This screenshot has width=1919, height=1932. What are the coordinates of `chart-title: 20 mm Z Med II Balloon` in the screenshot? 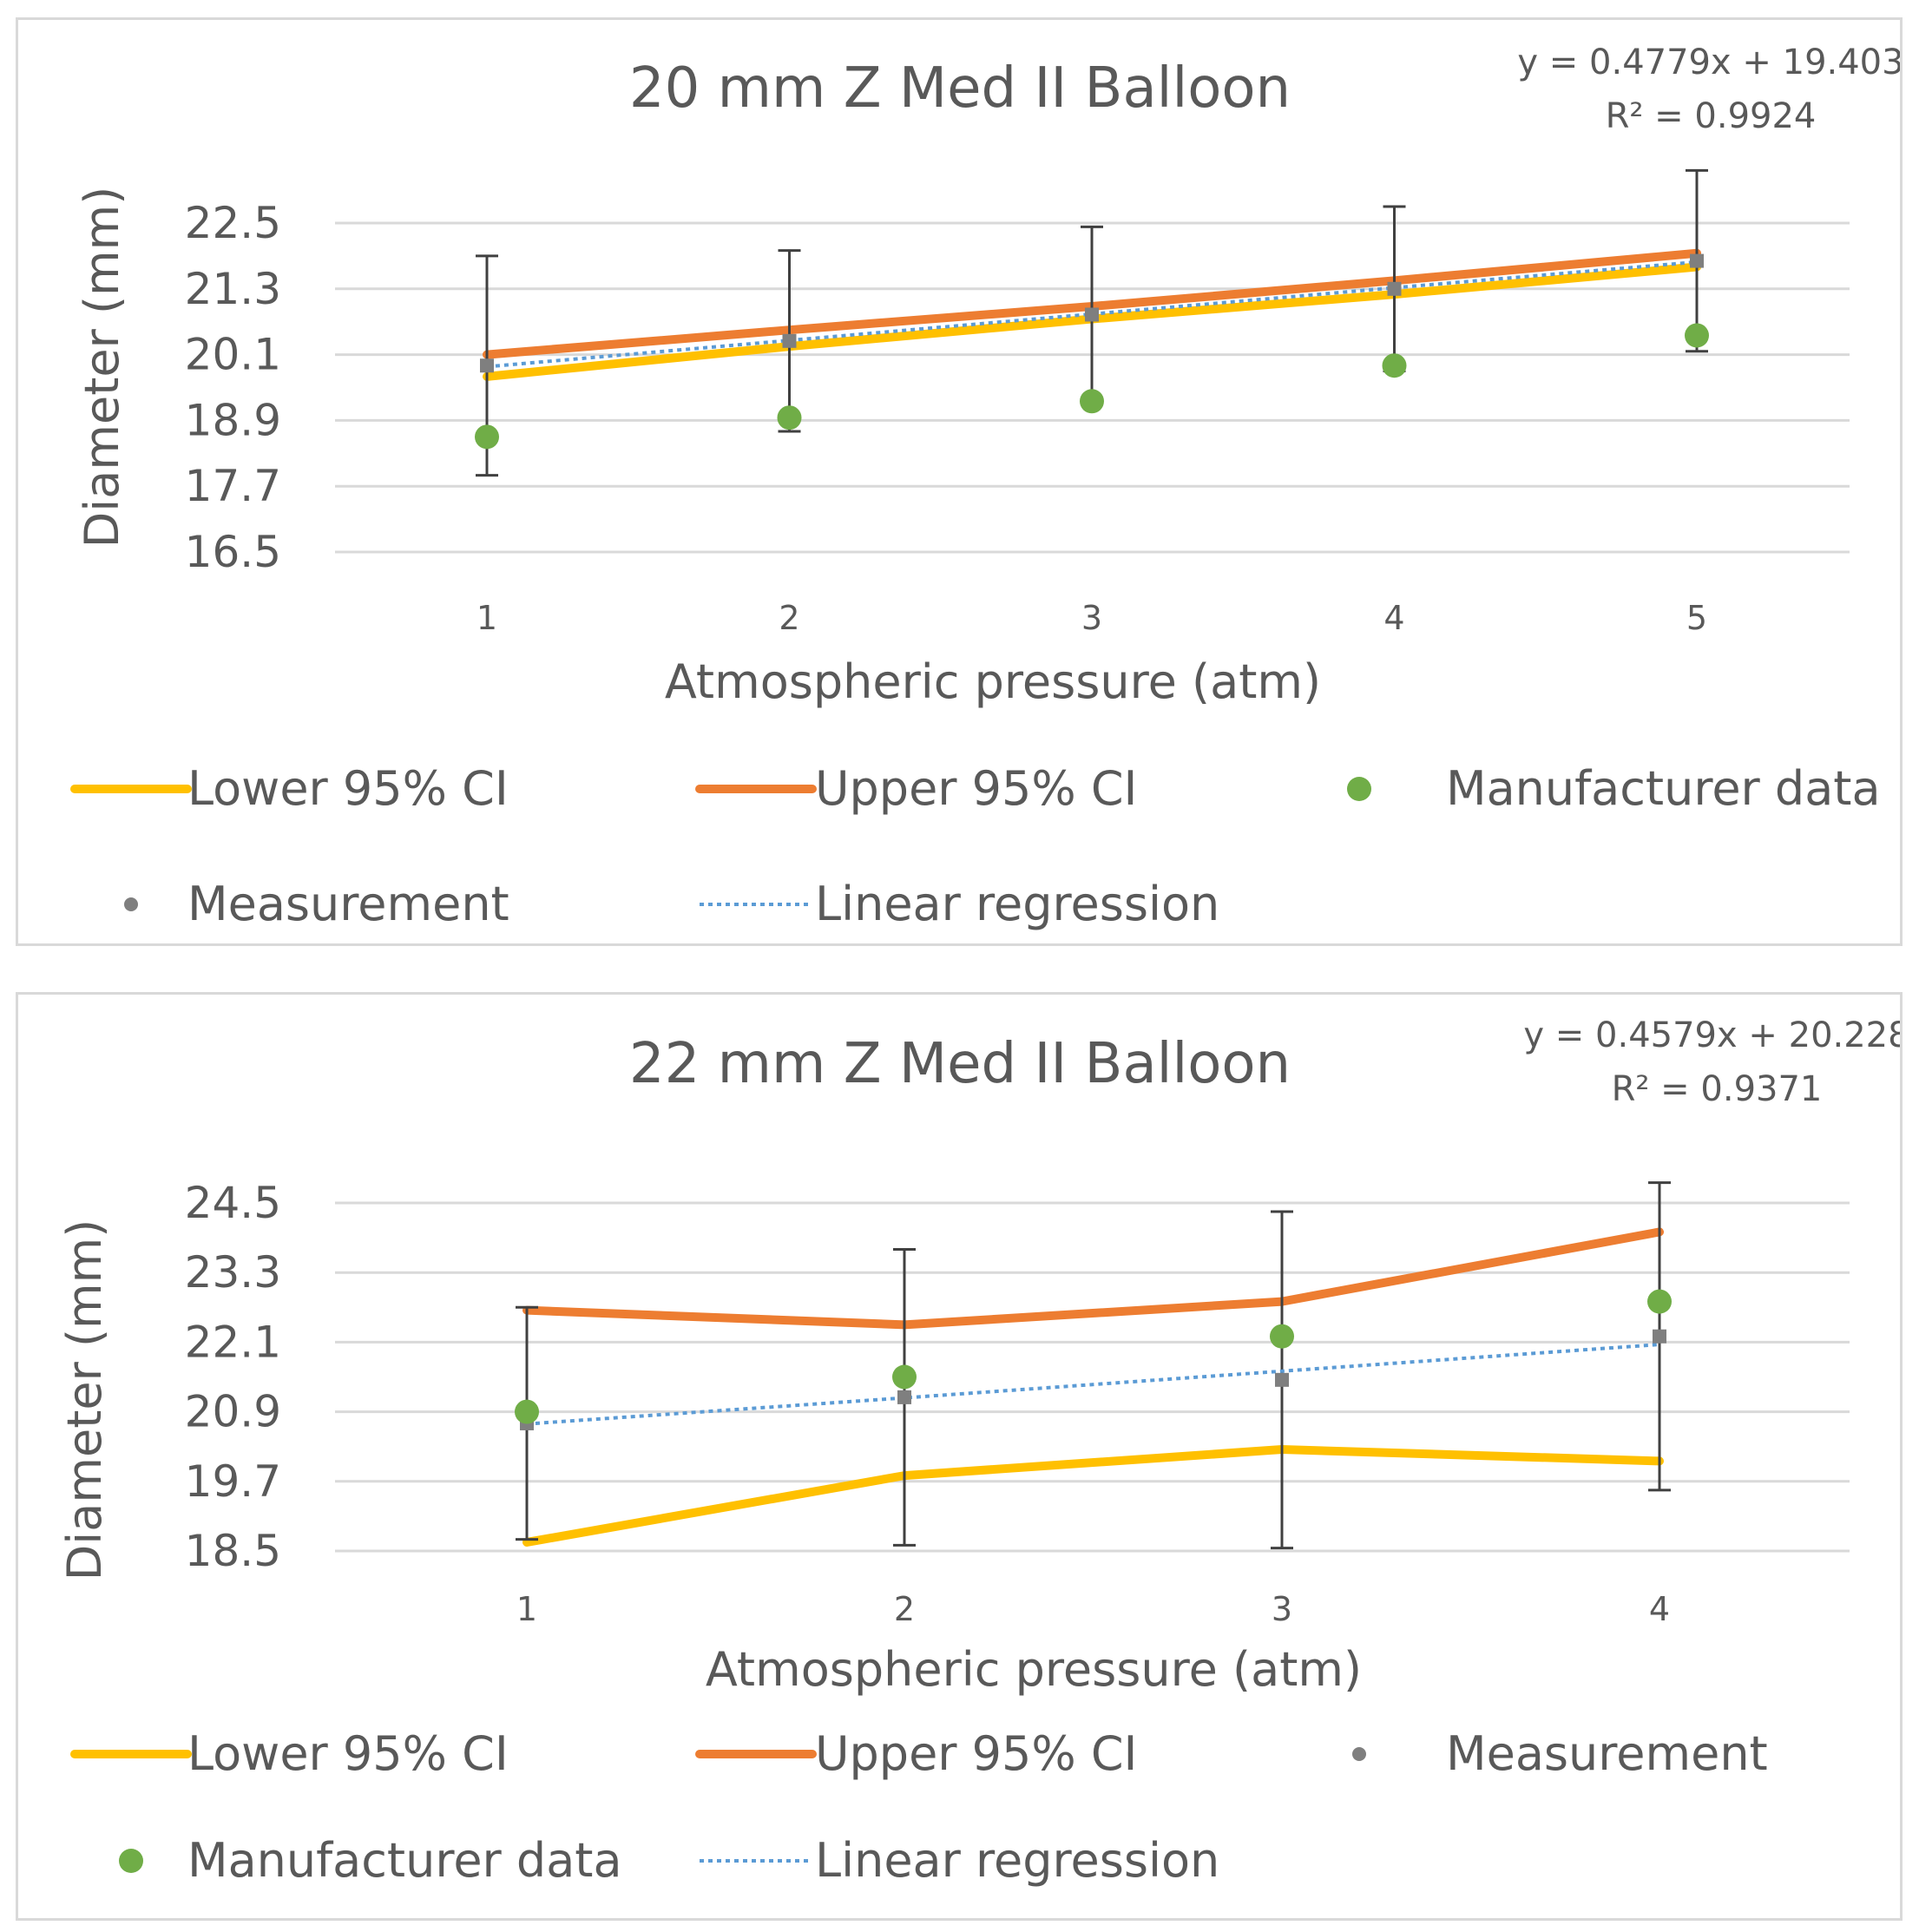 It's located at (960, 88).